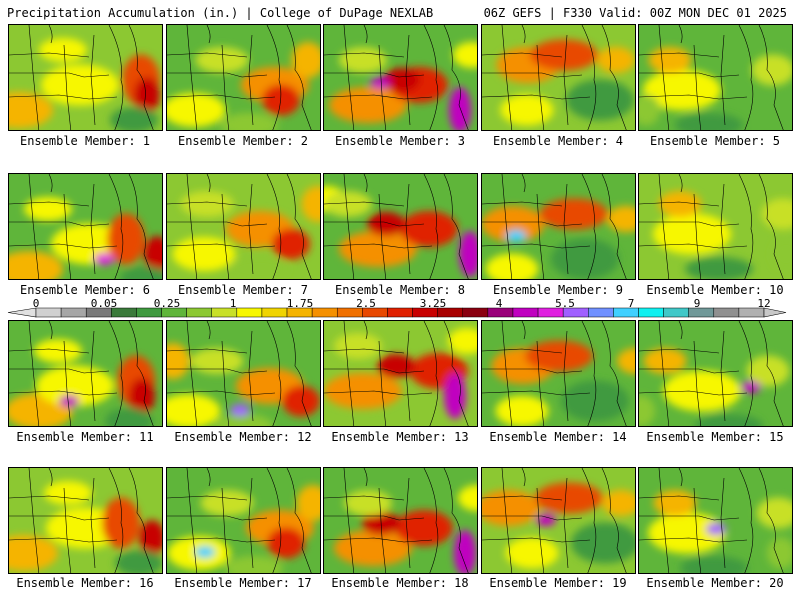 This screenshot has height=600, width=800. I want to click on ensemble-member-label: Ensemble Member: 10, so click(715, 290).